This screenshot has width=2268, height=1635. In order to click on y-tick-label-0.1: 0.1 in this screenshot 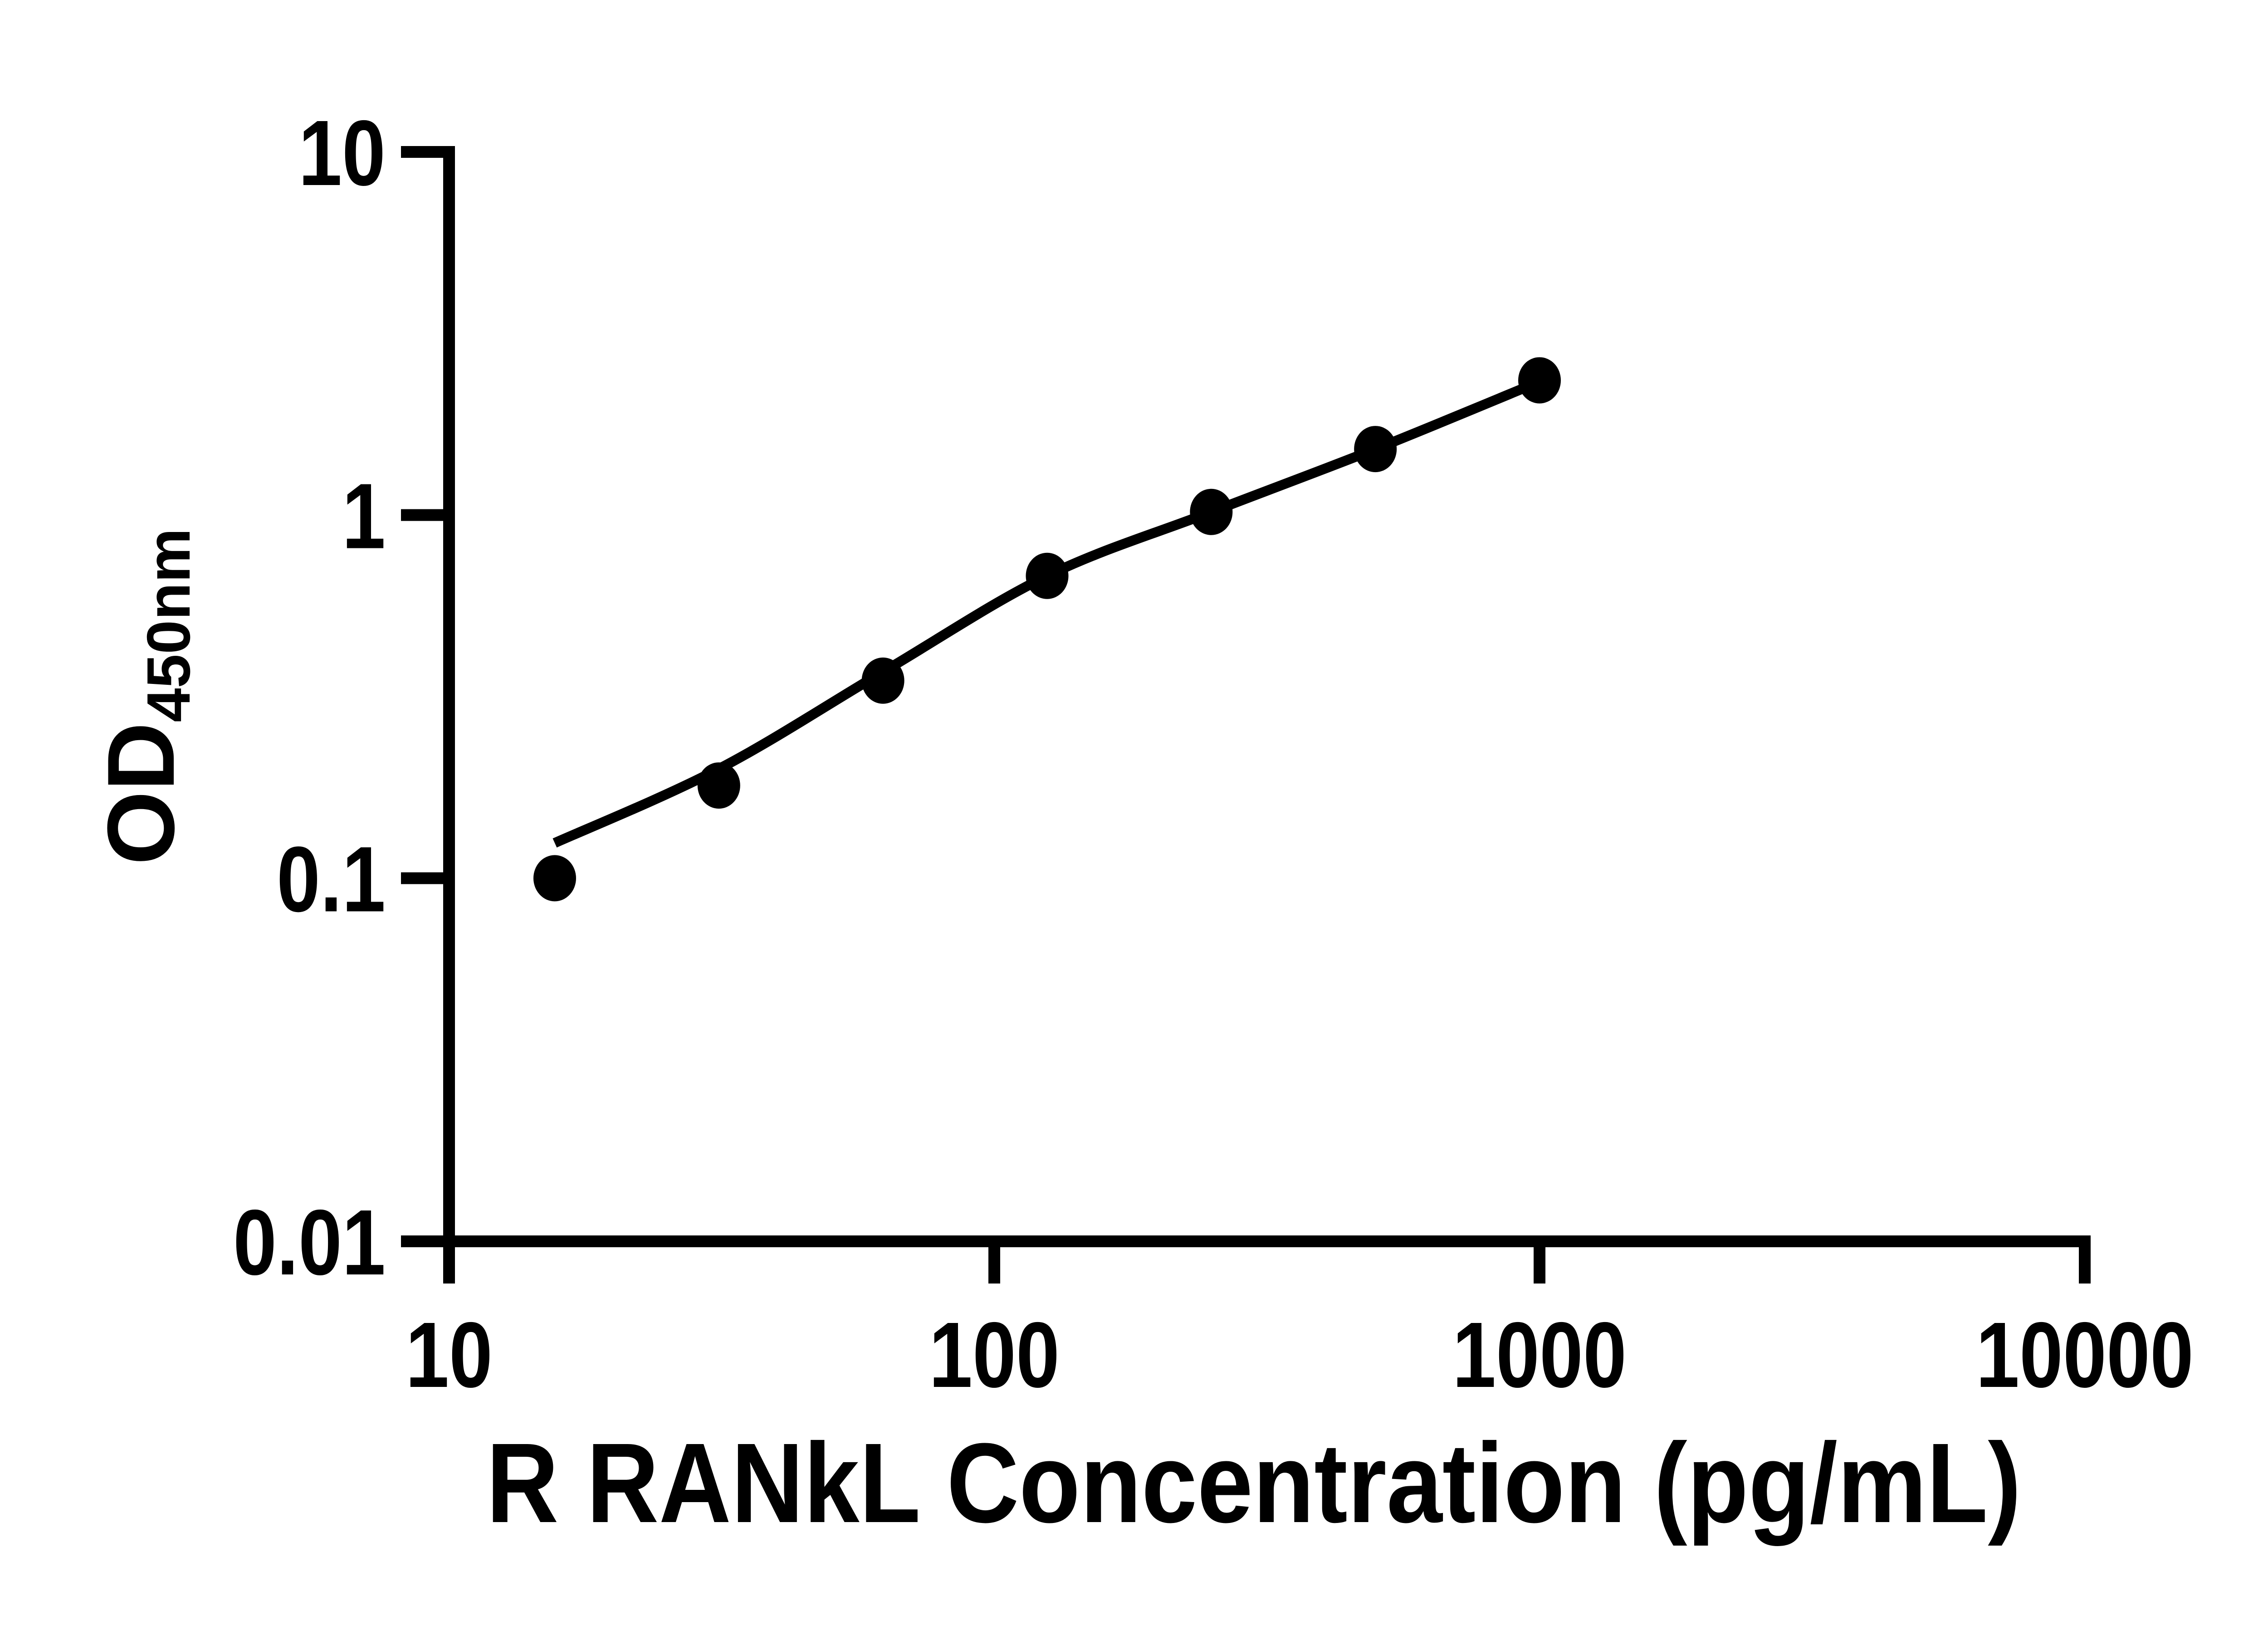, I will do `click(332, 879)`.